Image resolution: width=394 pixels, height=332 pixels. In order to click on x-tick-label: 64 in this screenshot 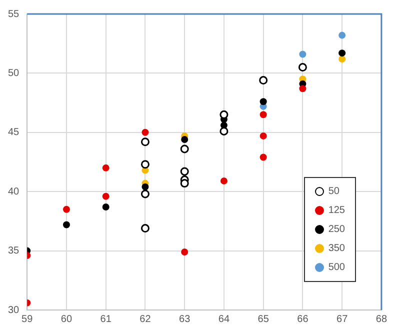, I will do `click(224, 319)`.